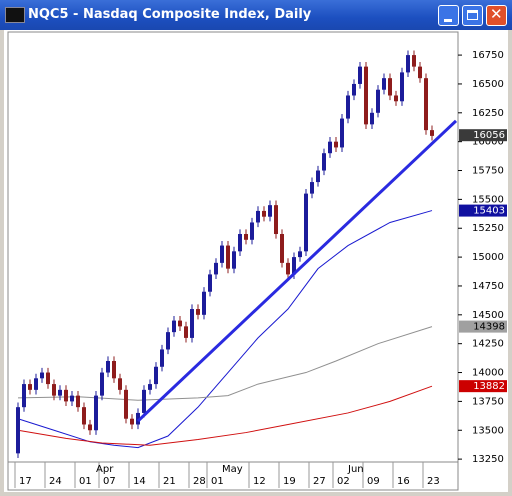 Image resolution: width=512 pixels, height=496 pixels. What do you see at coordinates (448, 15) in the screenshot?
I see `minimize-button` at bounding box center [448, 15].